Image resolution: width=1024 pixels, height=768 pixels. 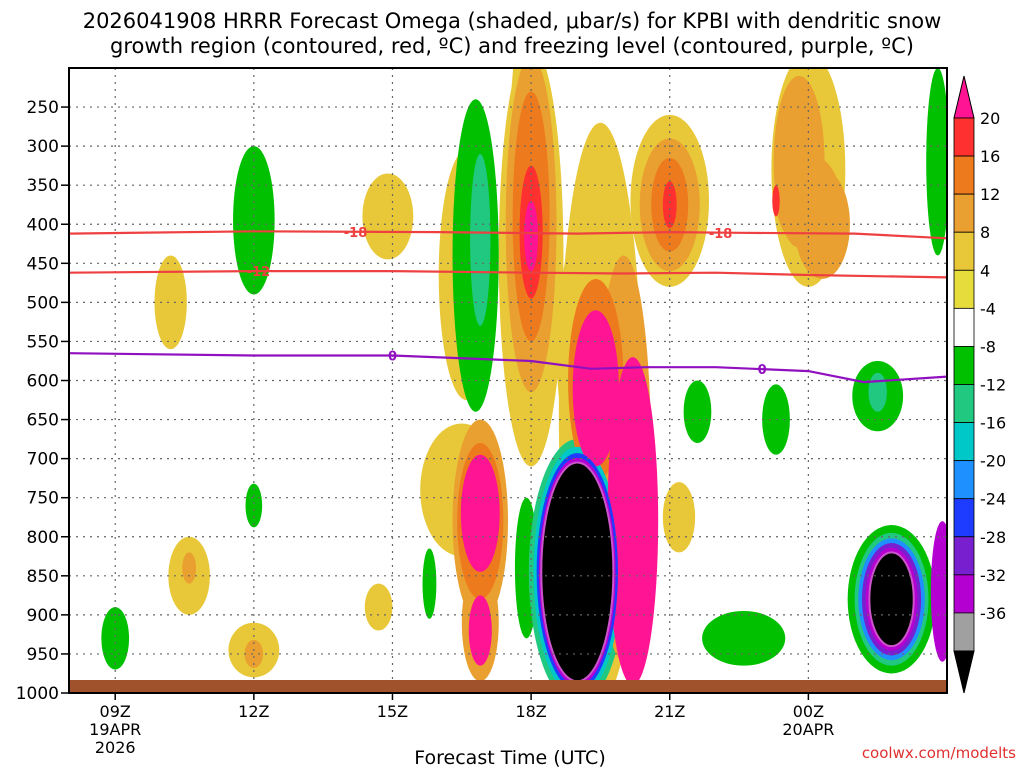 I want to click on colorbar-label: 4, so click(x=985, y=270).